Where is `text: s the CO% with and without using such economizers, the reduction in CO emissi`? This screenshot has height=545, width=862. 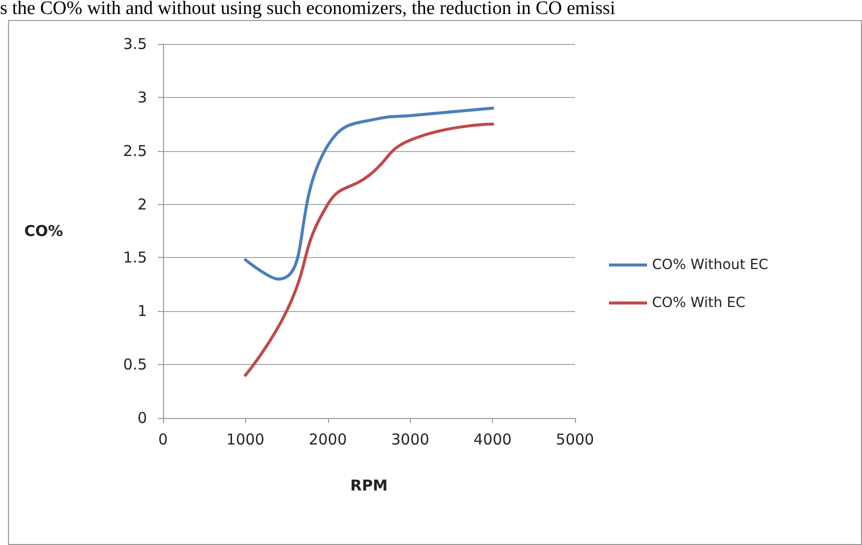
text: s the CO% with and without using such economizers, the reduction in CO emissi is located at coordinates (308, 9).